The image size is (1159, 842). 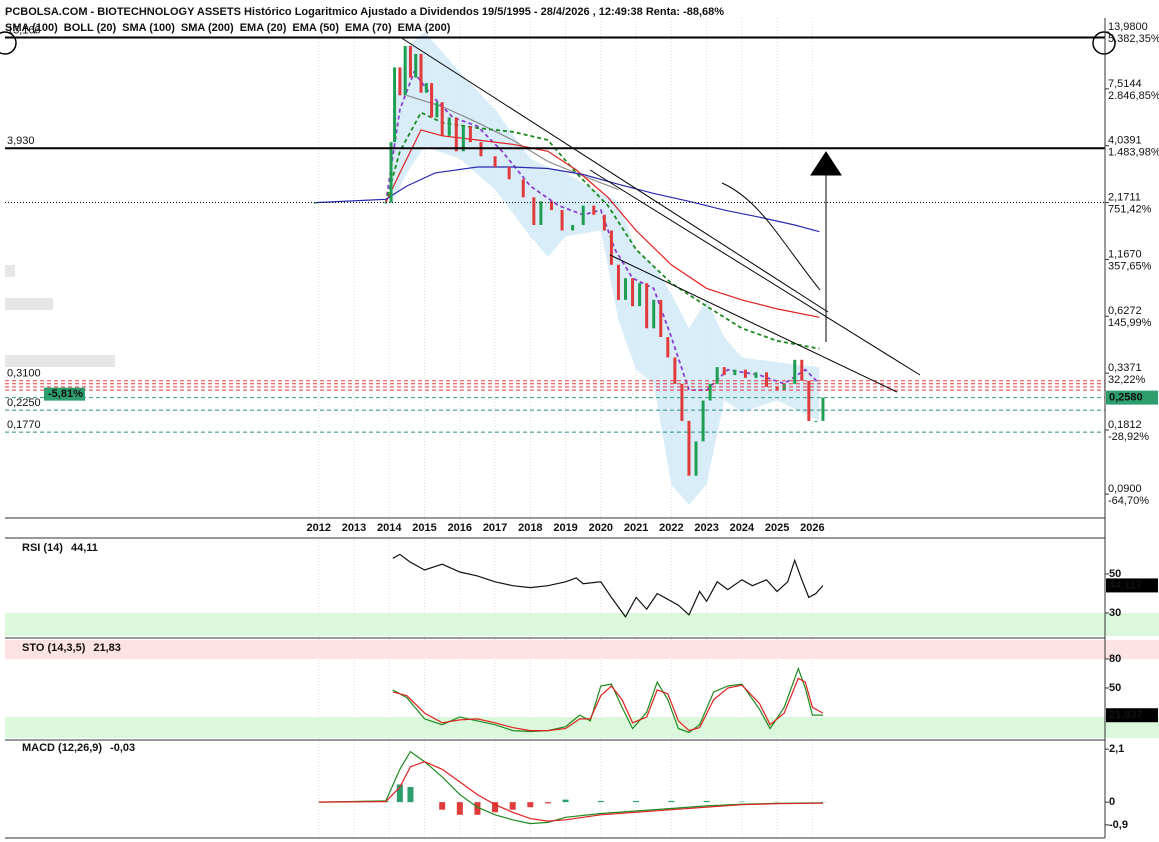 I want to click on y-tick-label: 7,5144, so click(x=1125, y=84).